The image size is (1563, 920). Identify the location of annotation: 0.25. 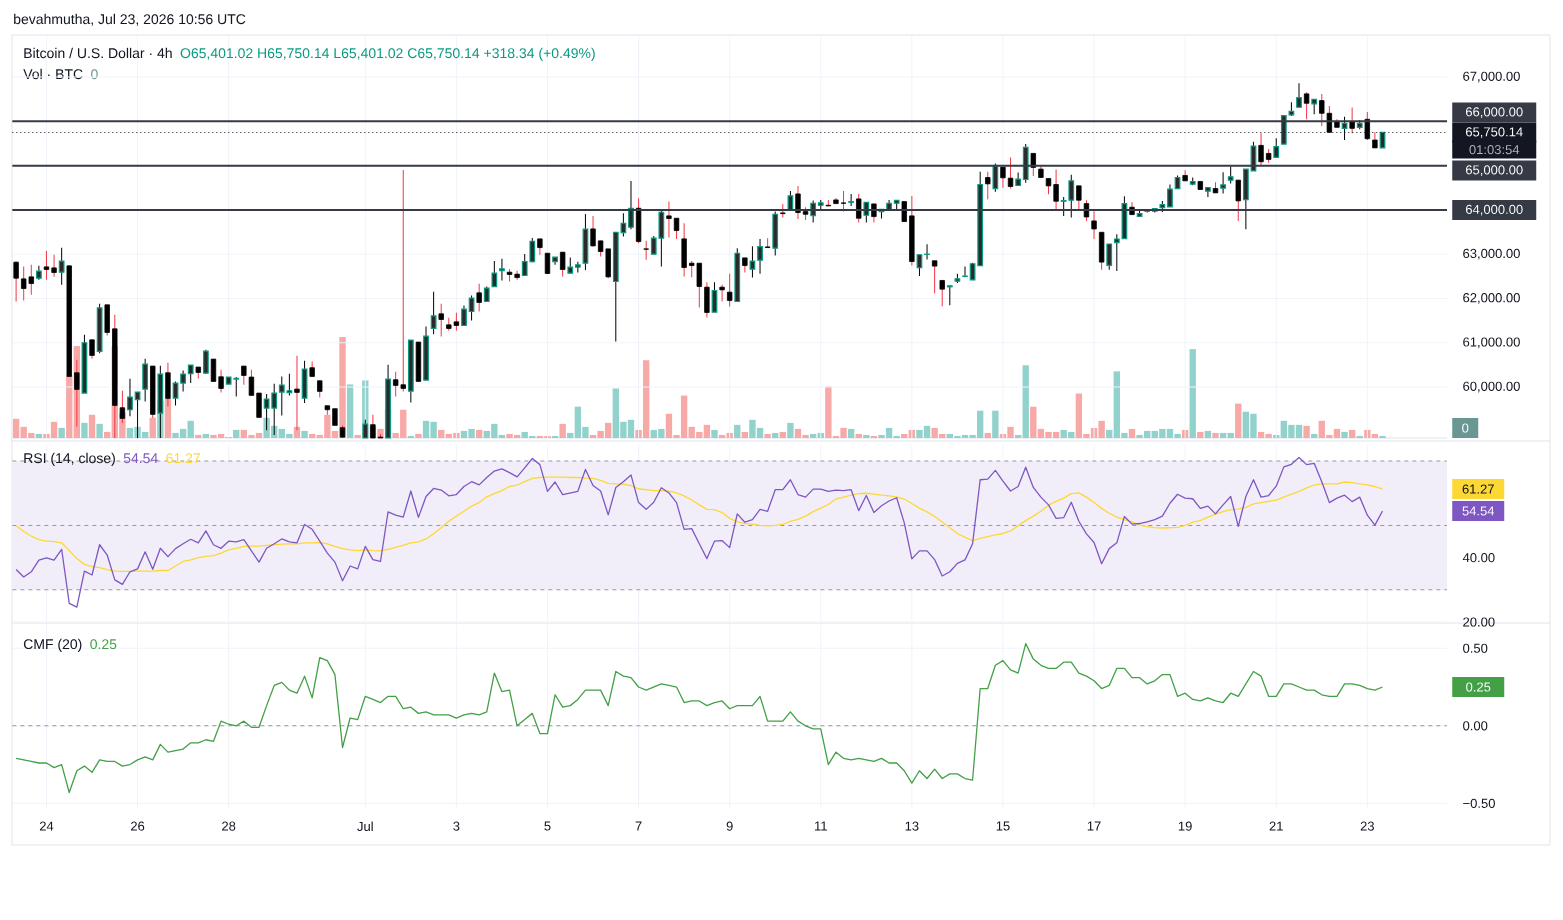
(103, 644).